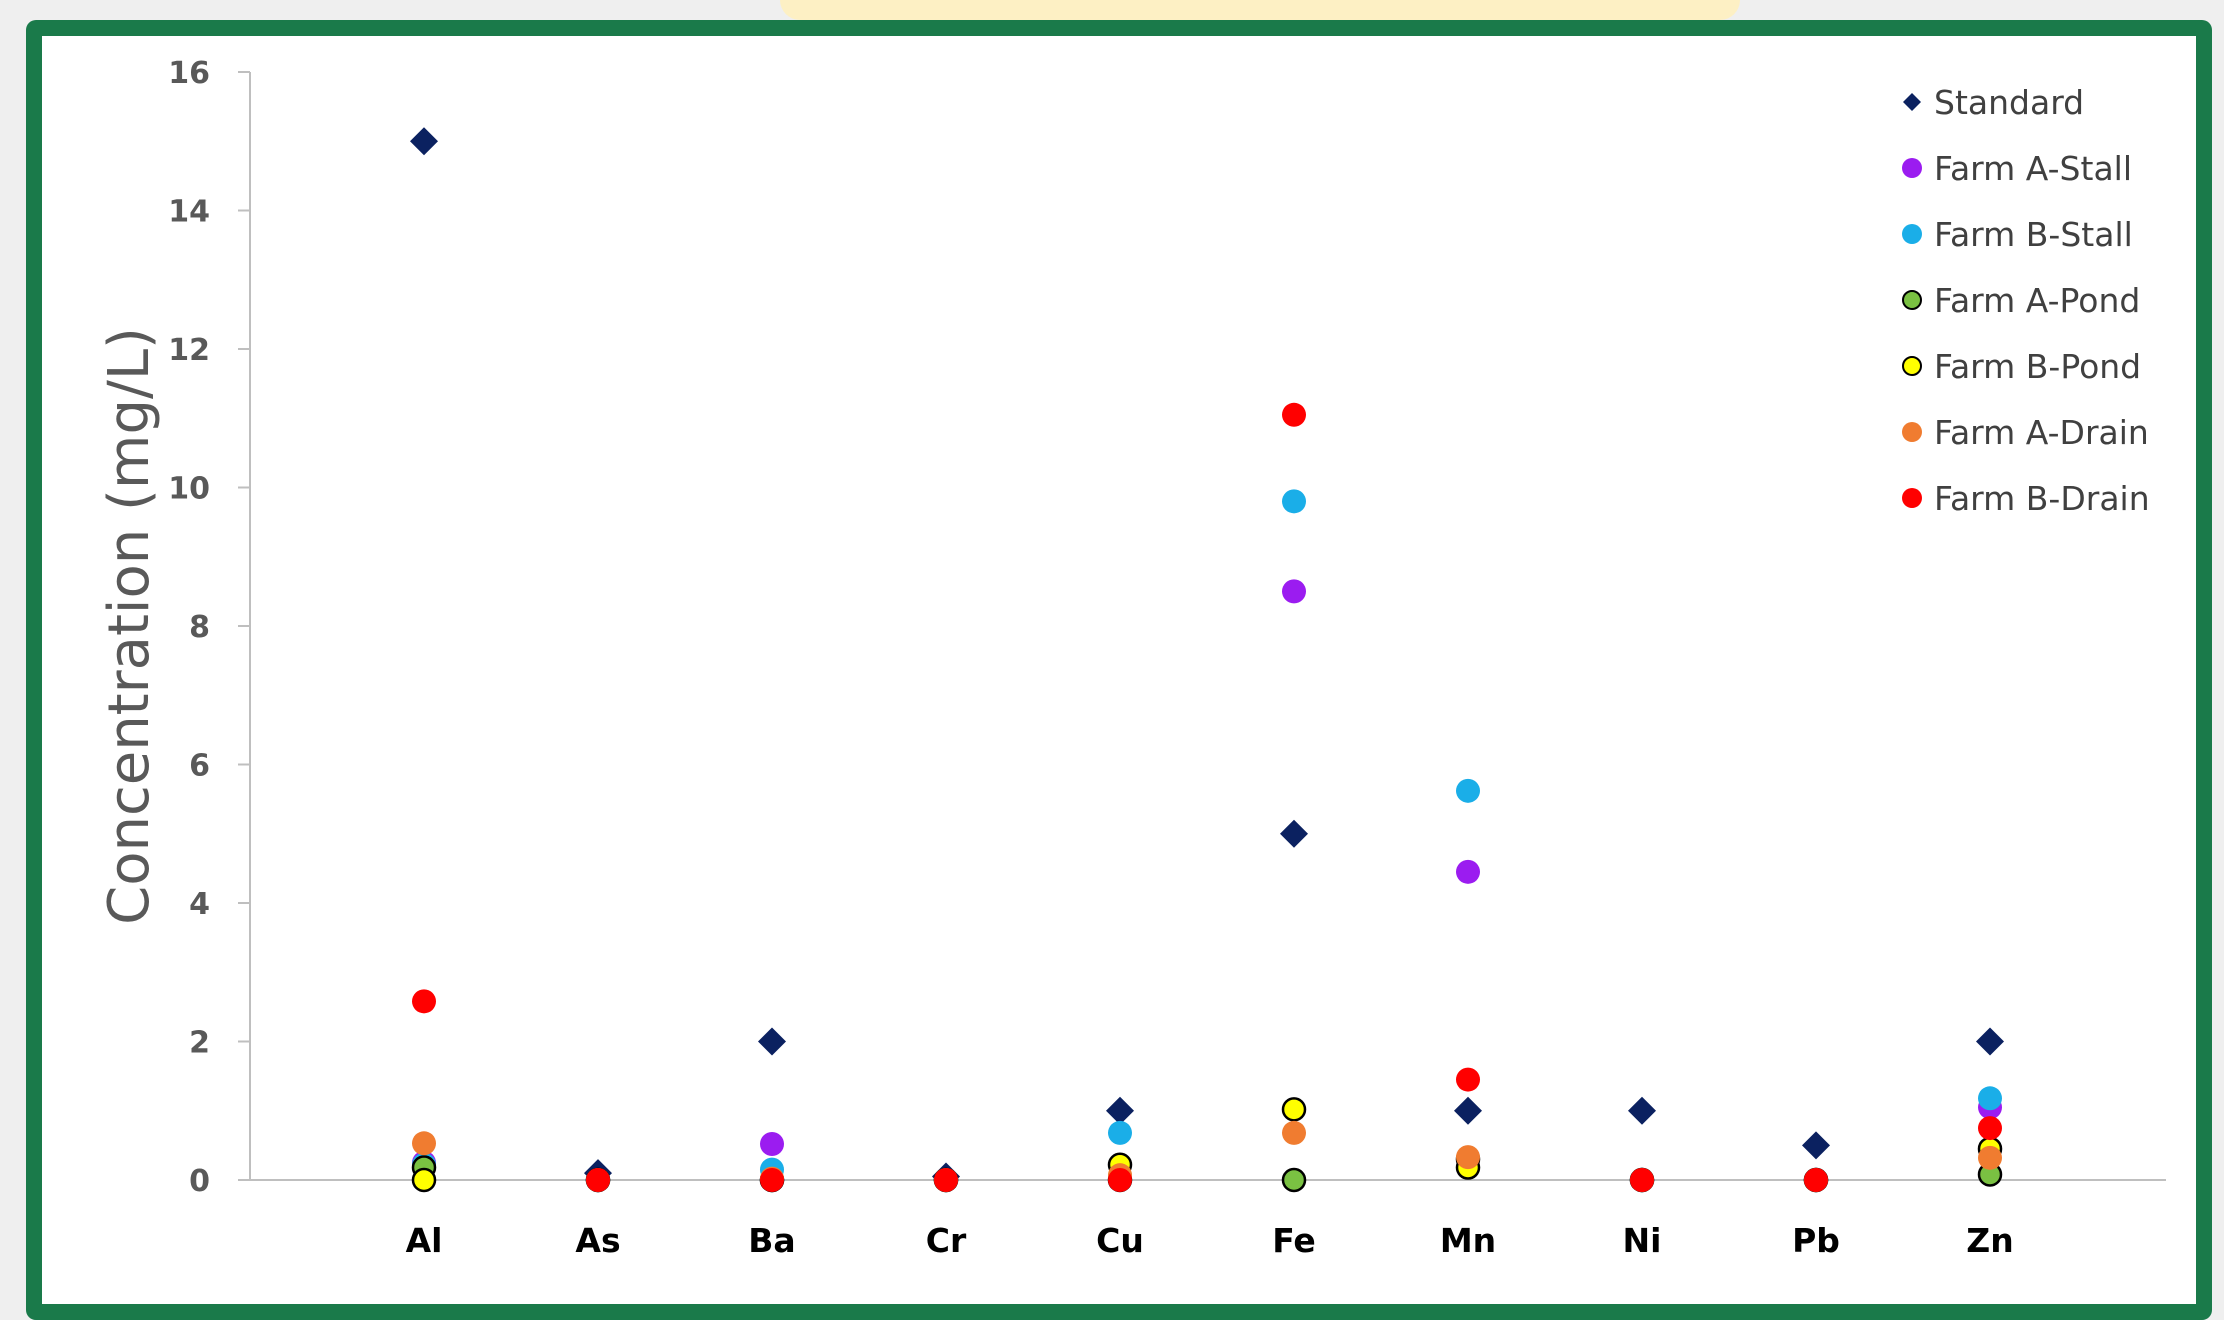 The image size is (2224, 1320). Describe the element at coordinates (2009, 102) in the screenshot. I see `legend-label: Standard` at that location.